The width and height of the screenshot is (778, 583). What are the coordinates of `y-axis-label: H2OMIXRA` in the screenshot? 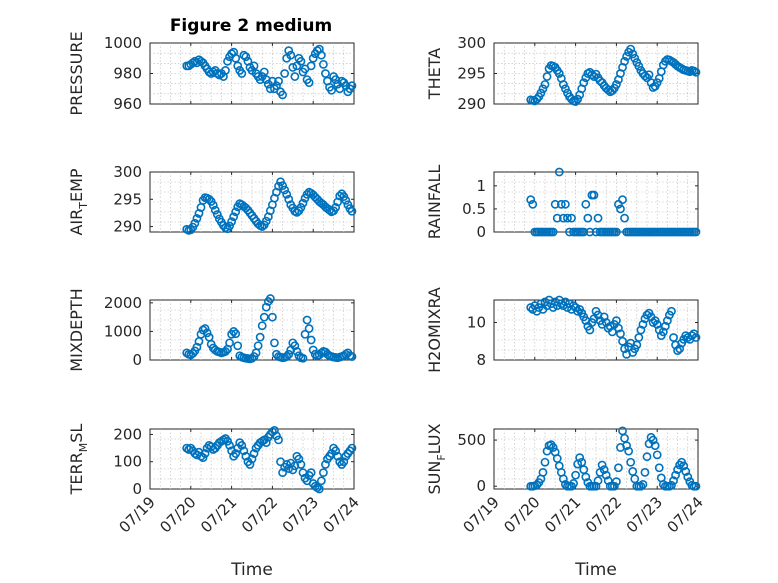 It's located at (434, 330).